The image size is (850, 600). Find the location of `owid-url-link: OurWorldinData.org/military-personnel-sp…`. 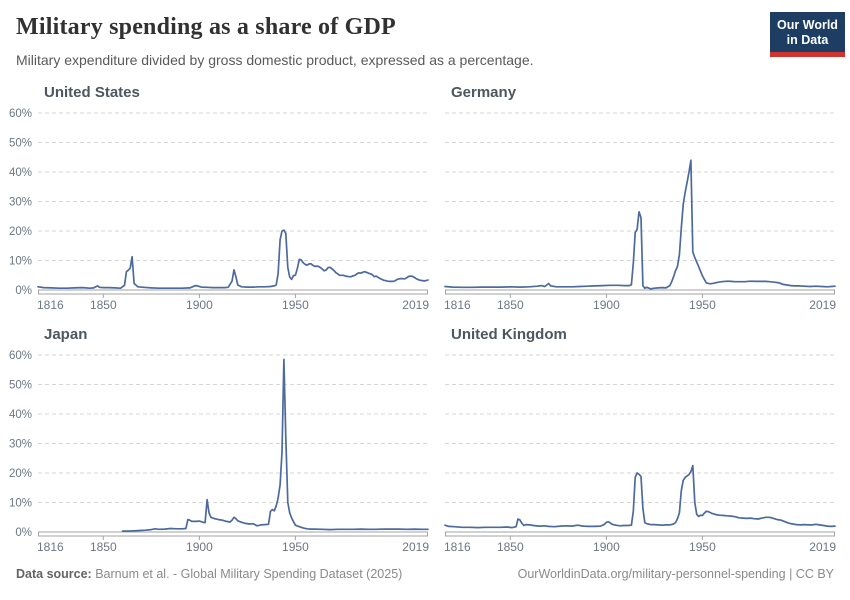

owid-url-link: OurWorldinData.org/military-personnel-sp… is located at coordinates (651, 574).